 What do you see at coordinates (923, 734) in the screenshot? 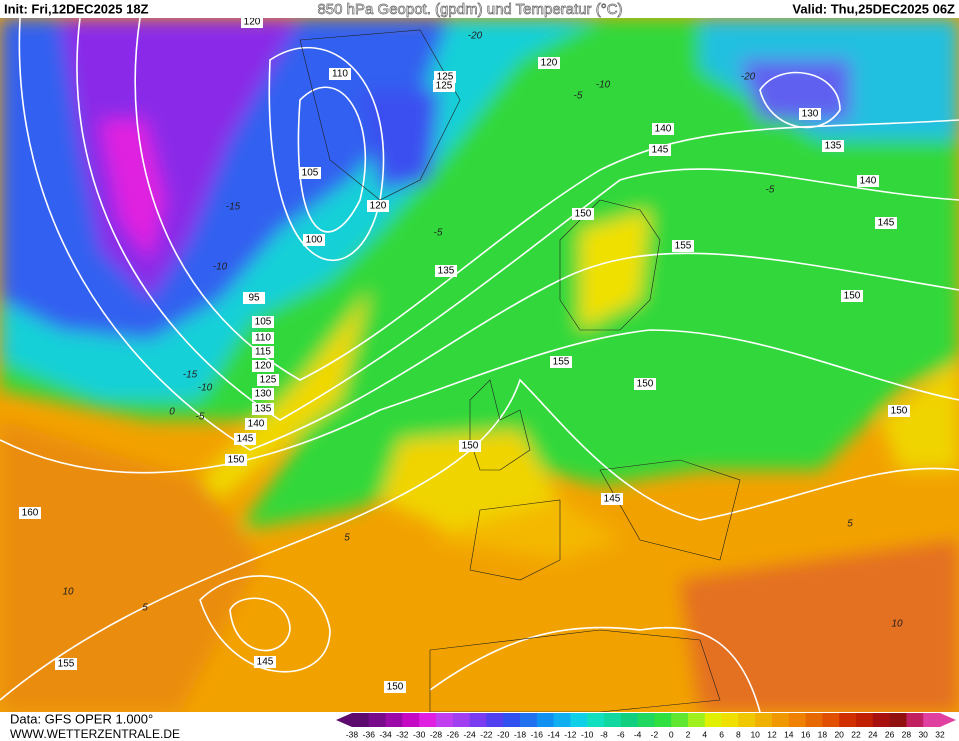
I see `scale-label: 30` at bounding box center [923, 734].